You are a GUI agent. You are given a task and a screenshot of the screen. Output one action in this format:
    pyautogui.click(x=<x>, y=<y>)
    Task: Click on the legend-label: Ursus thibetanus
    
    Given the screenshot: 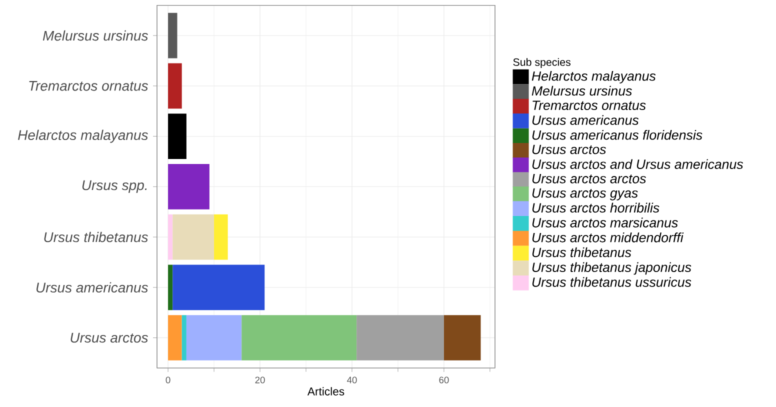 What is the action you would take?
    pyautogui.click(x=582, y=252)
    